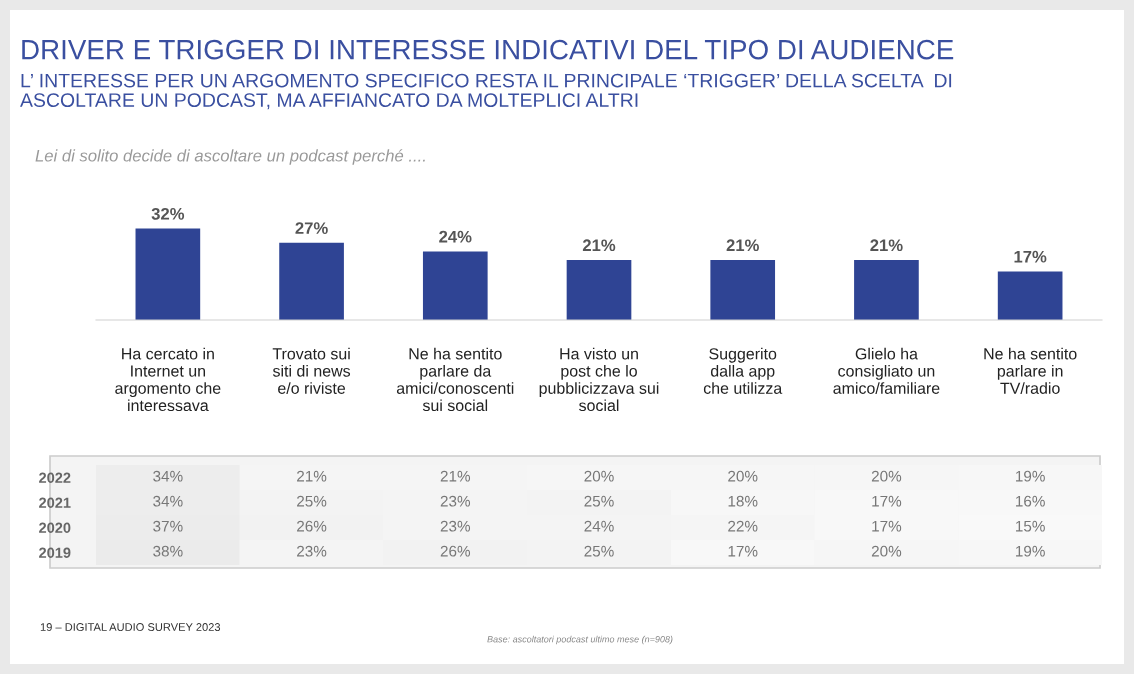  I want to click on data-label: 18%, so click(743, 501).